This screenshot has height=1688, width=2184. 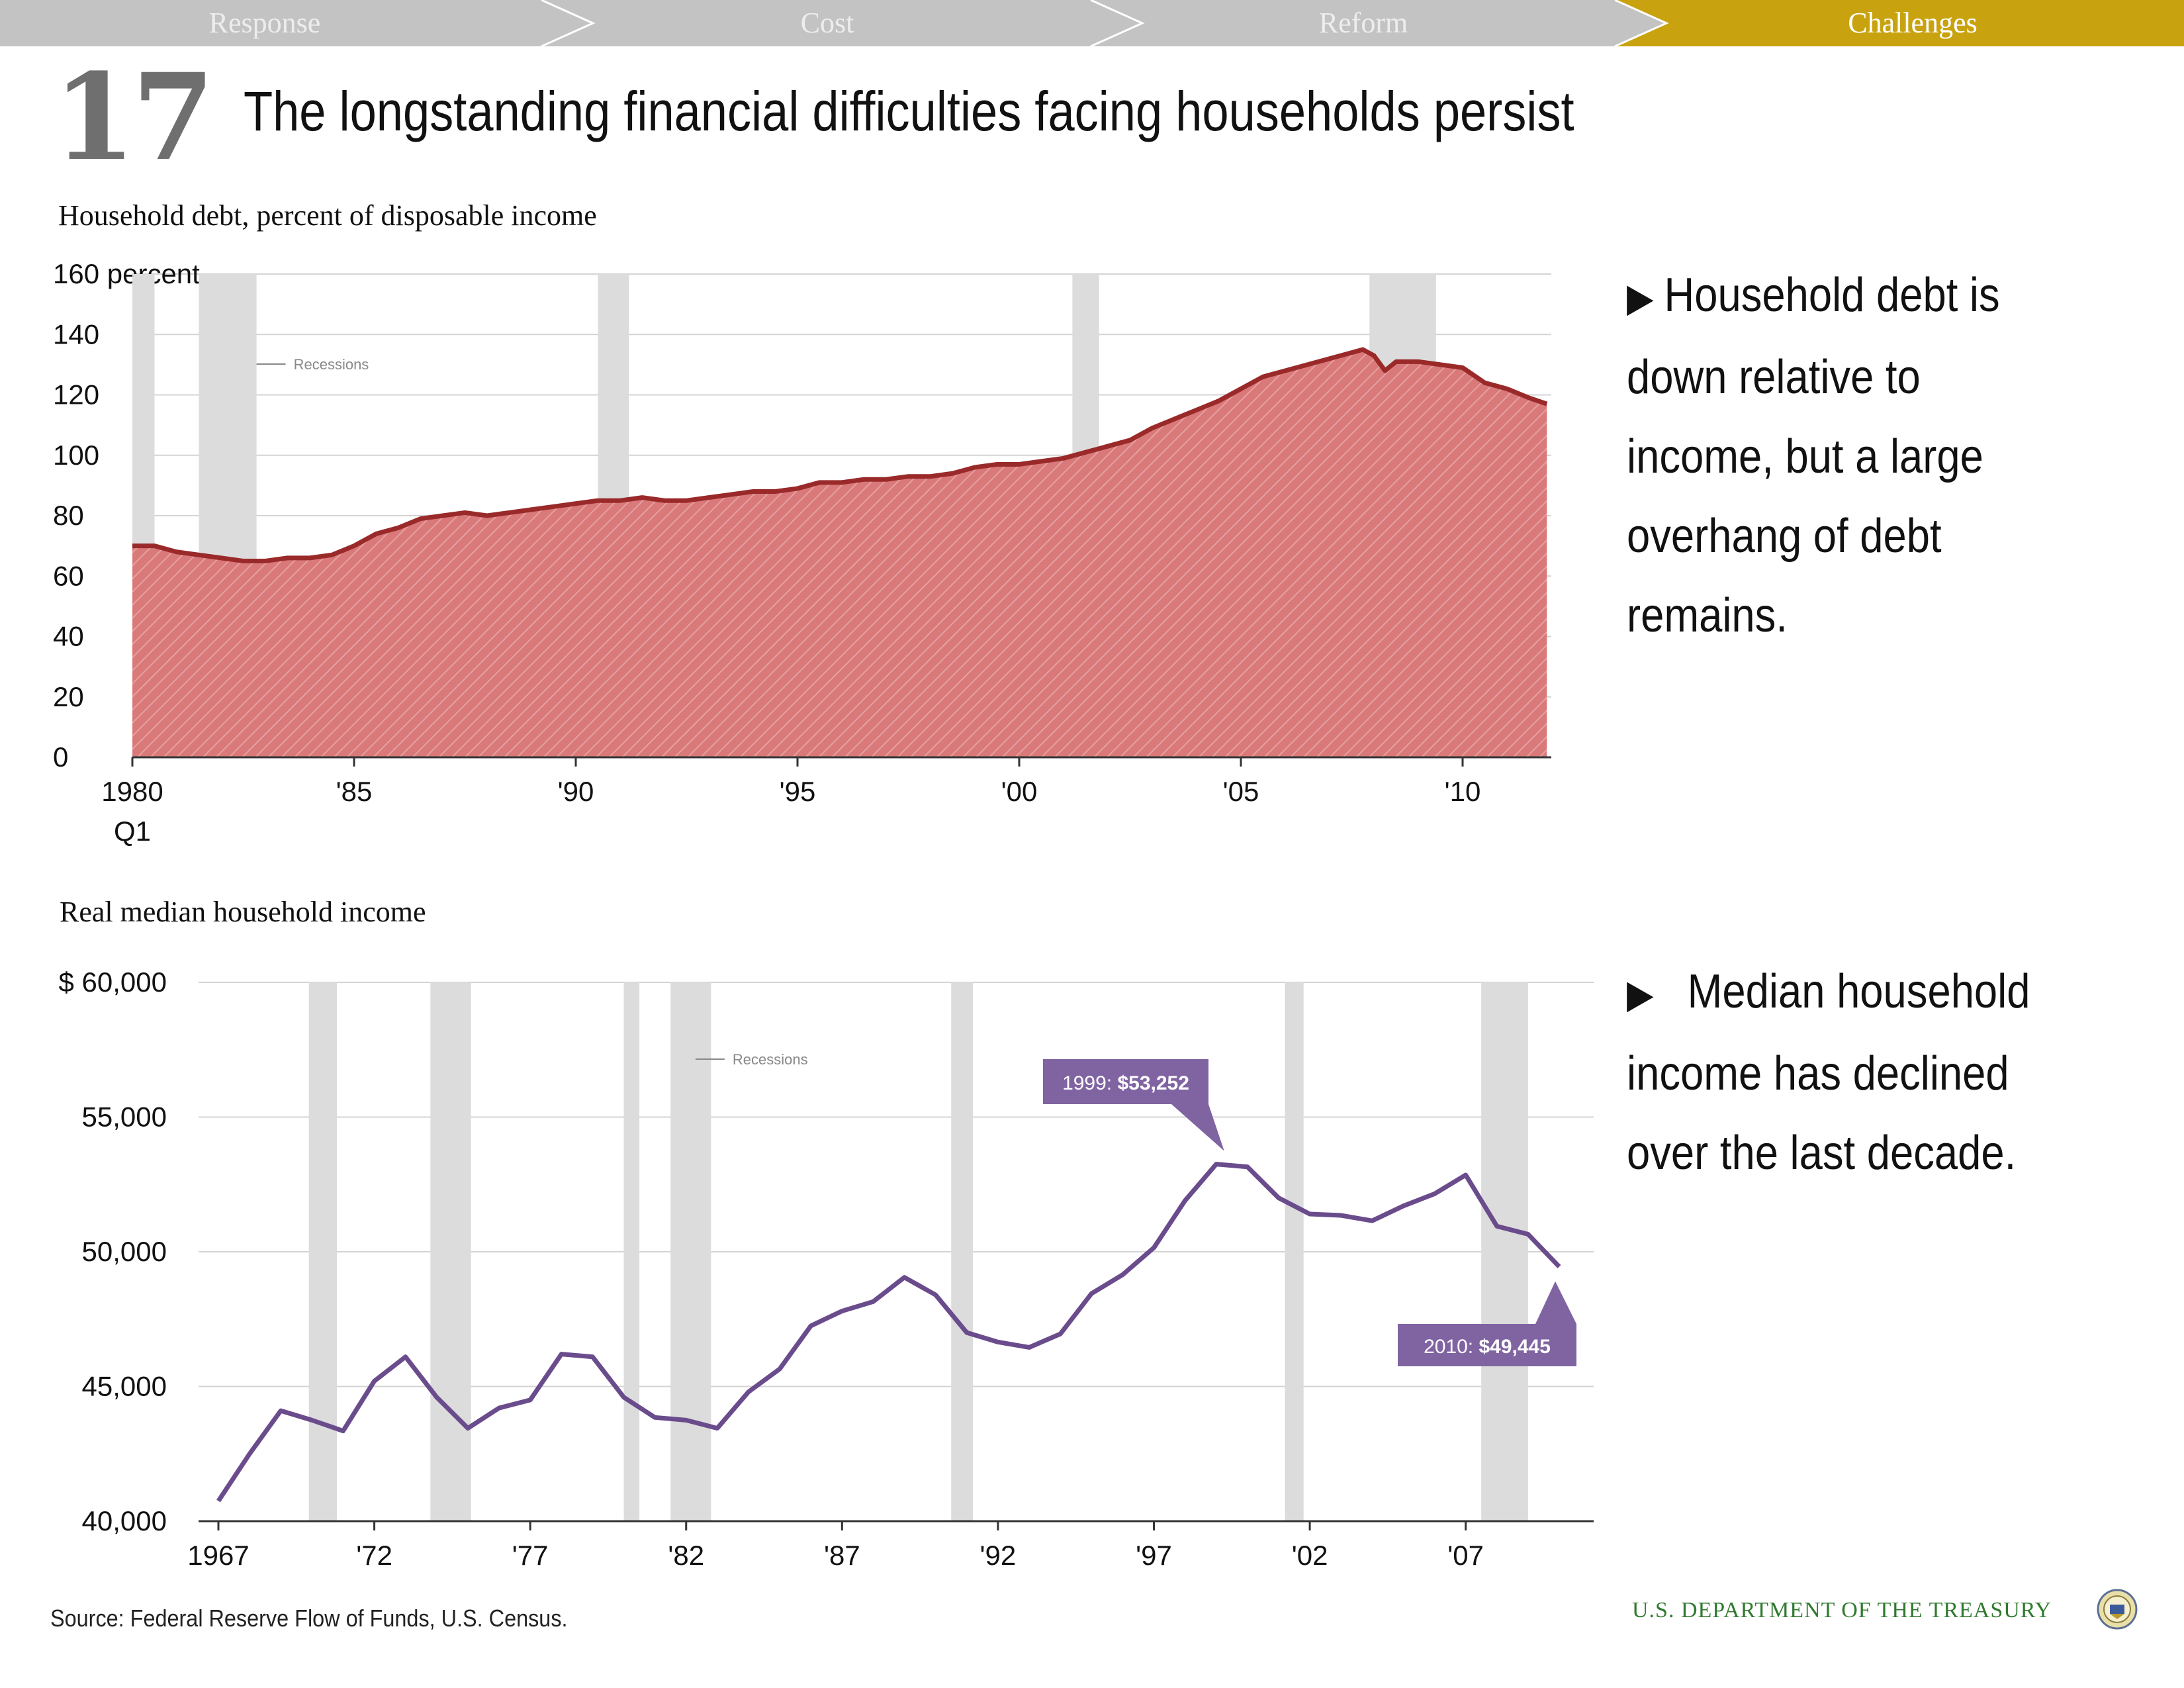 What do you see at coordinates (76, 394) in the screenshot?
I see `y-tick-label: 120` at bounding box center [76, 394].